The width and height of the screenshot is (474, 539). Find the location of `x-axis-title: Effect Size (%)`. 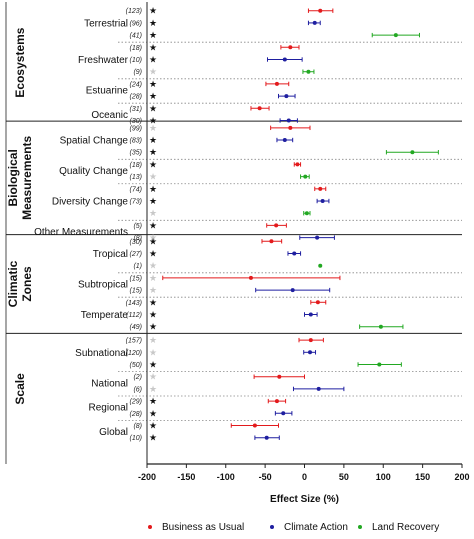

x-axis-title: Effect Size (%) is located at coordinates (304, 499).